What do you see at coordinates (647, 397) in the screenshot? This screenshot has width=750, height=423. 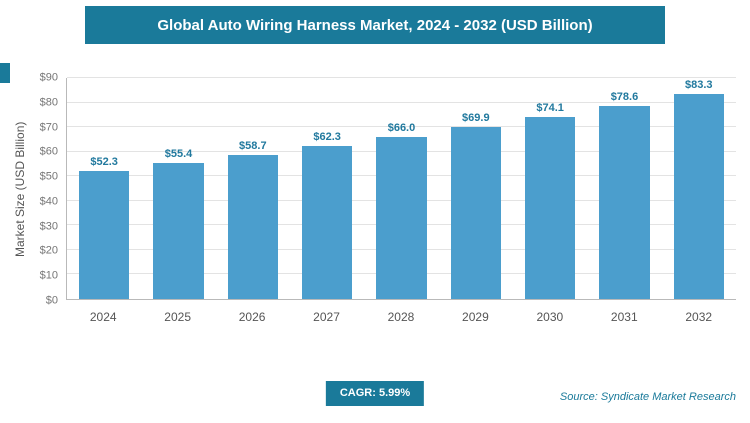 I see `source-text: Source: Syndicate Market Research` at bounding box center [647, 397].